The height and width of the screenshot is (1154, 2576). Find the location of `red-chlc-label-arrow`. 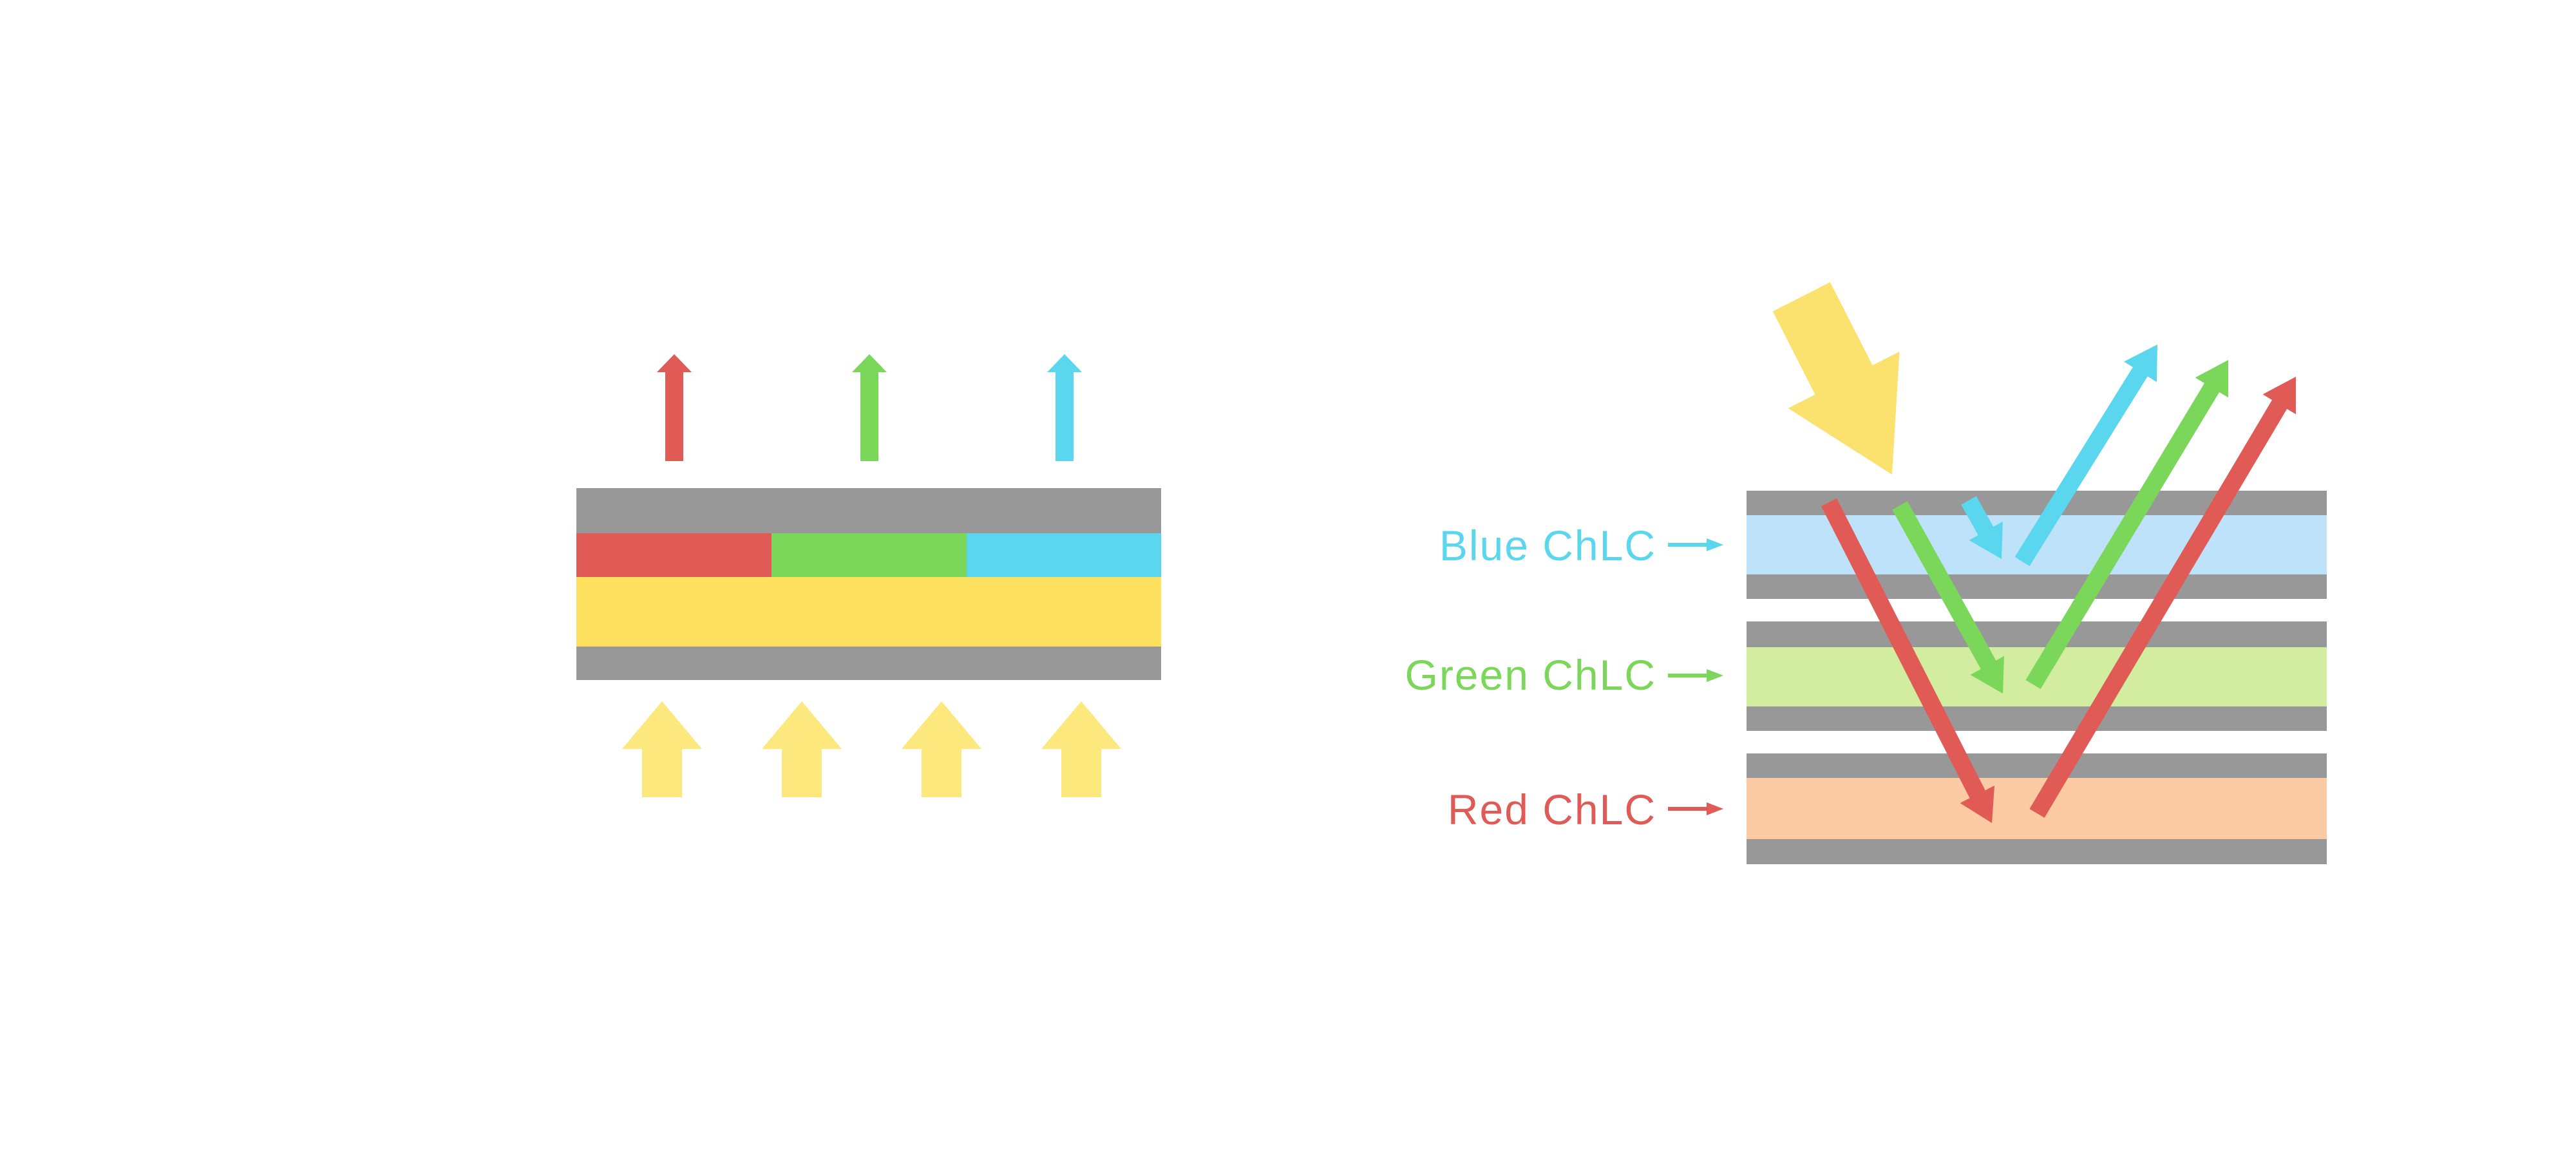

red-chlc-label-arrow is located at coordinates (1696, 808).